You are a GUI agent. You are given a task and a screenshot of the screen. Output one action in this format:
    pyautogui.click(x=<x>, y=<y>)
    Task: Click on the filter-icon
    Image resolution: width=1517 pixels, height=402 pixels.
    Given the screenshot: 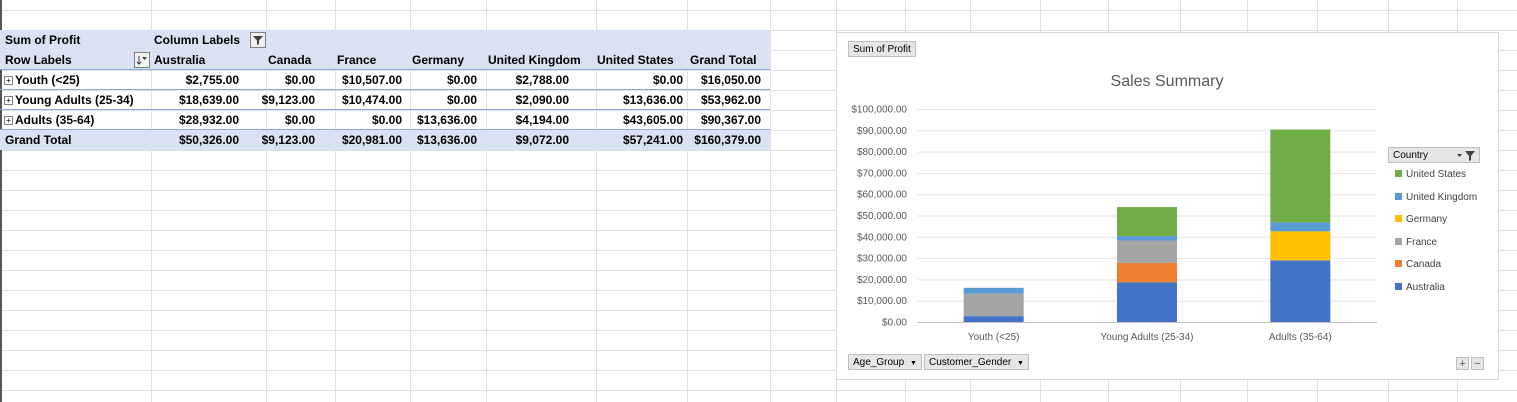 What is the action you would take?
    pyautogui.click(x=258, y=40)
    